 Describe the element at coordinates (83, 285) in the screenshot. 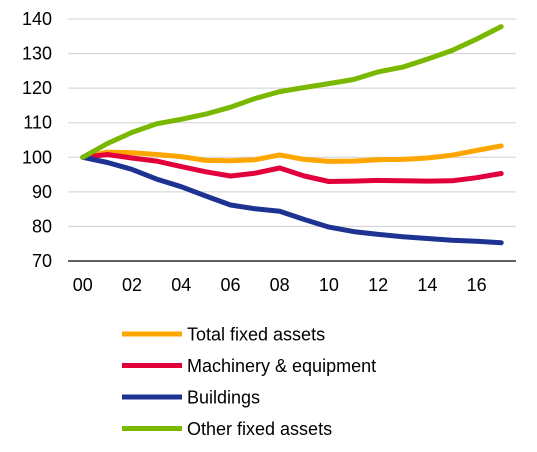

I see `x-tick-label: 00` at that location.